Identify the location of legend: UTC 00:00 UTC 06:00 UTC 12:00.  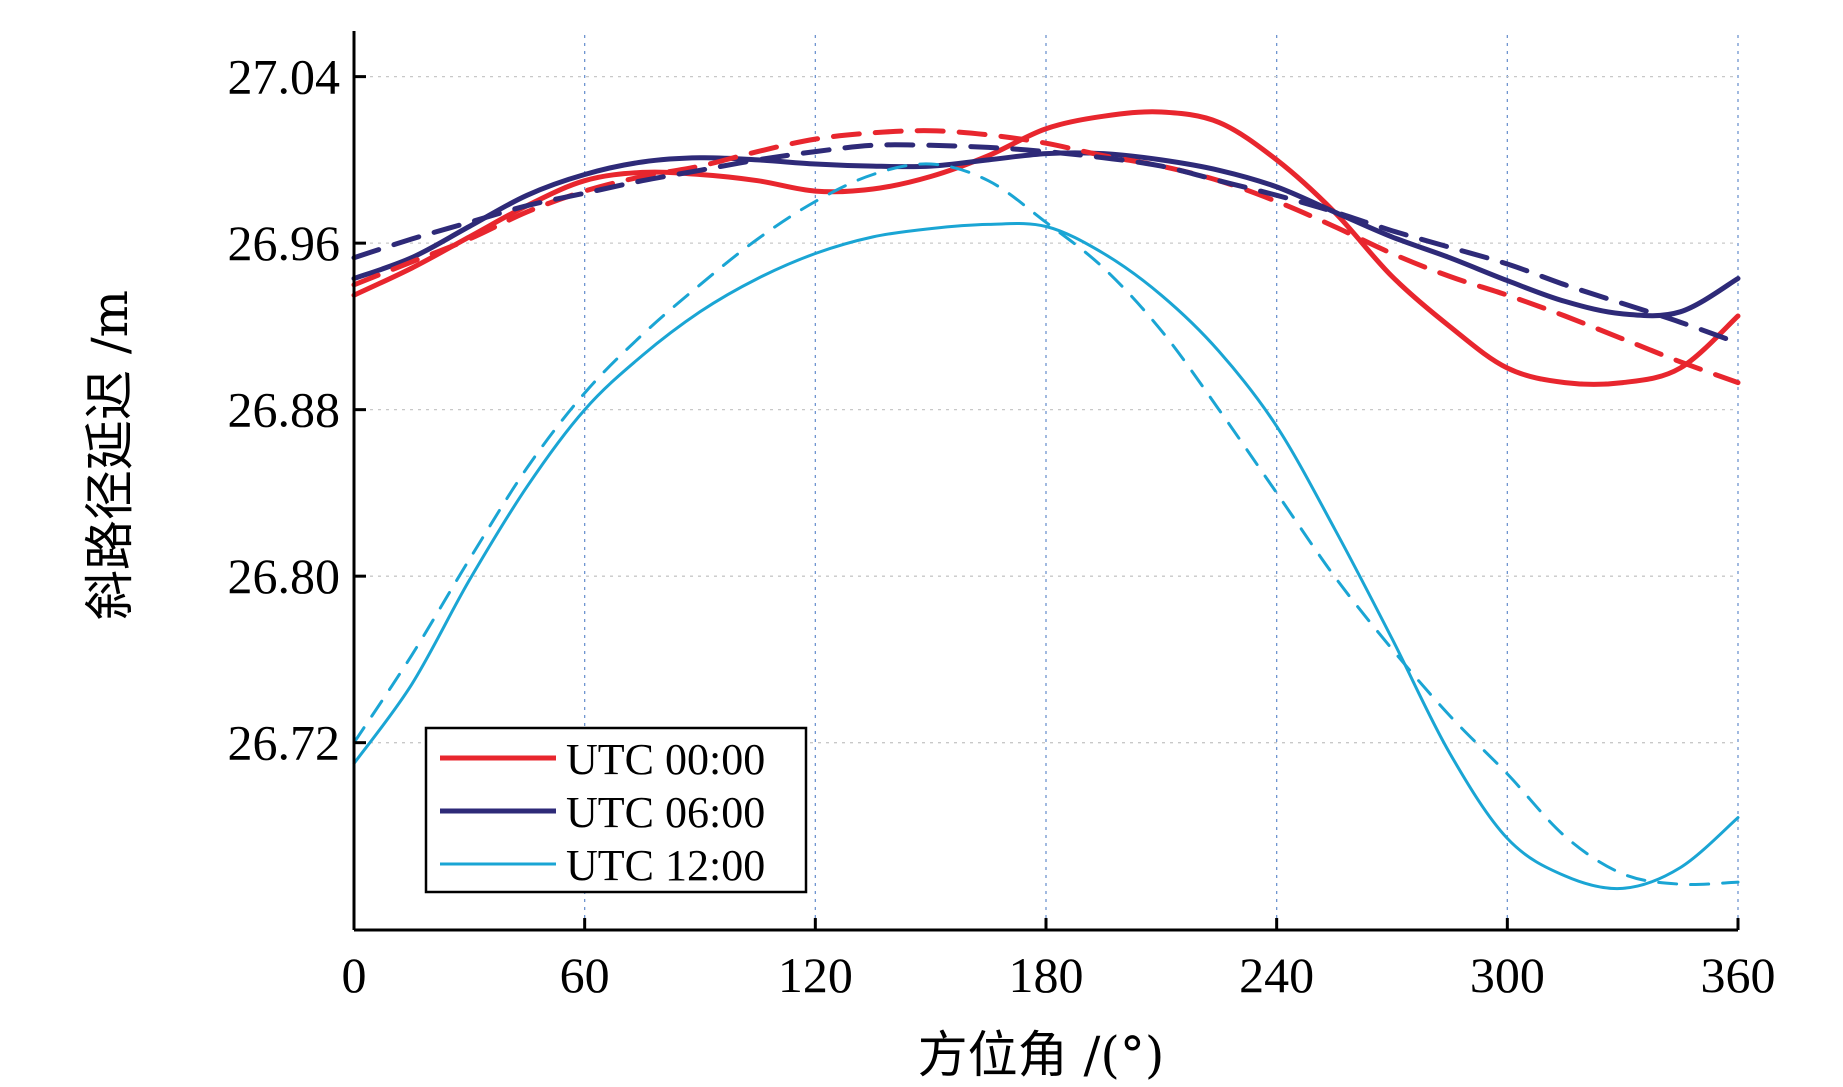
(616, 810).